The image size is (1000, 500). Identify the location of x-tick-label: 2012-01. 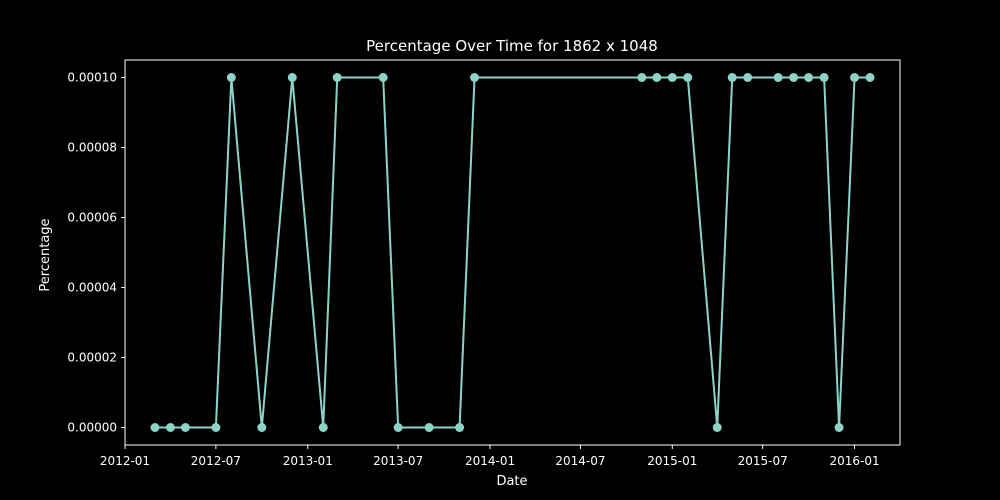
(125, 461).